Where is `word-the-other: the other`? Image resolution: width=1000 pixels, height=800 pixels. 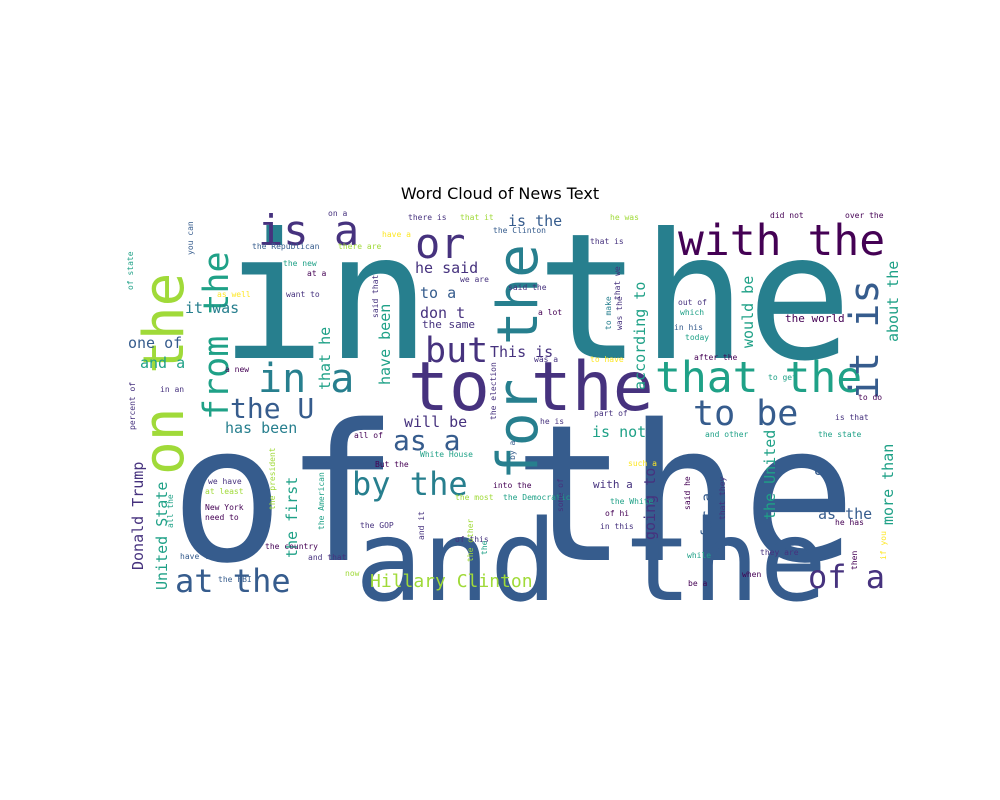 word-the-other: the other is located at coordinates (470, 540).